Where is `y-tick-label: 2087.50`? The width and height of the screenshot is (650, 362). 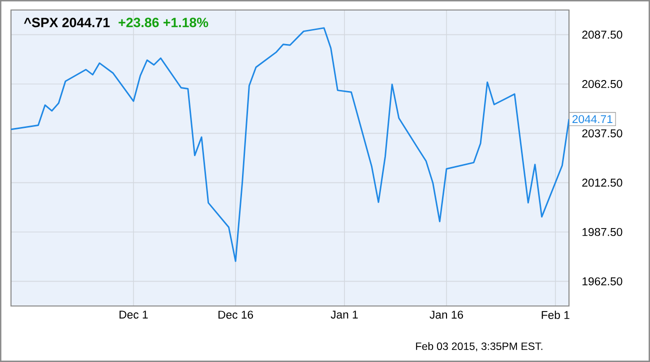
y-tick-label: 2087.50 is located at coordinates (602, 34).